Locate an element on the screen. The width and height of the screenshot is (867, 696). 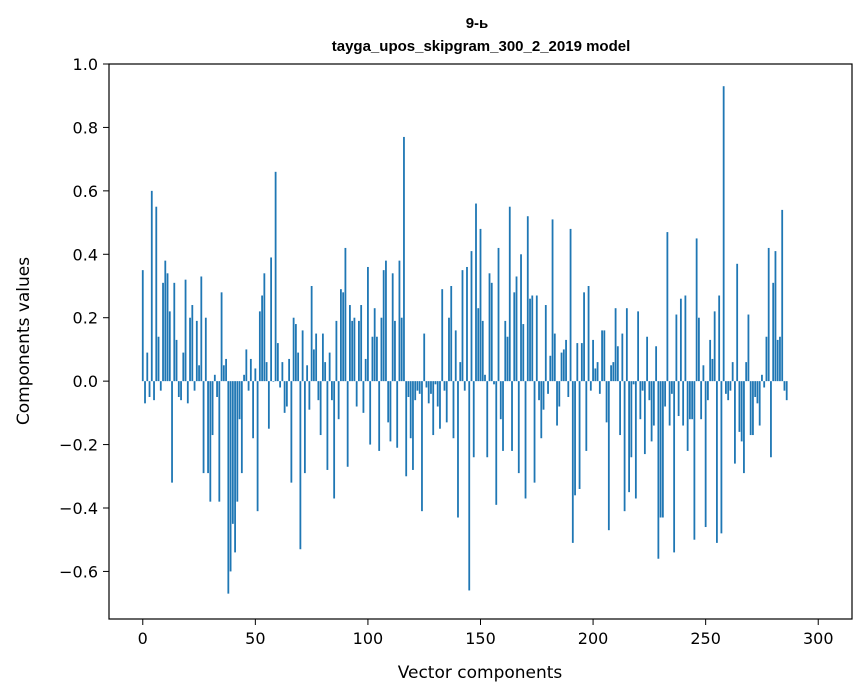
y-tick-label: 0.8 is located at coordinates (85, 127).